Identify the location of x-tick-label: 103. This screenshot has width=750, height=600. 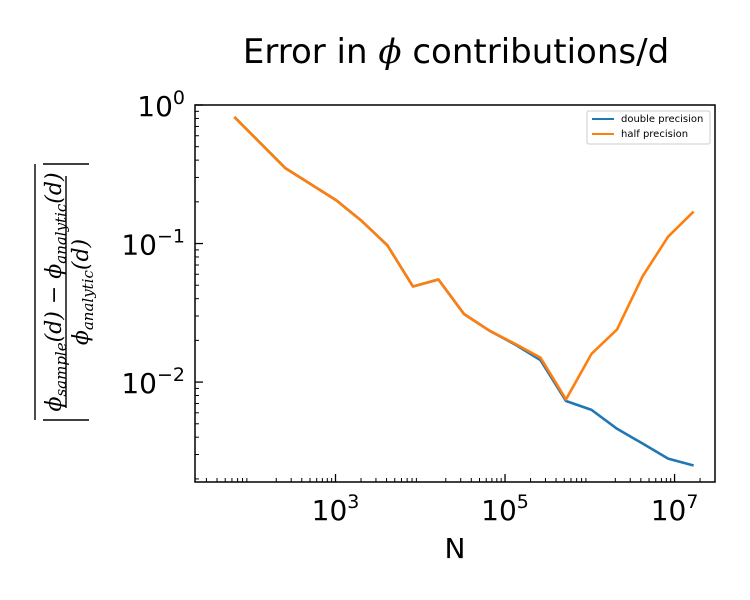
(336, 509).